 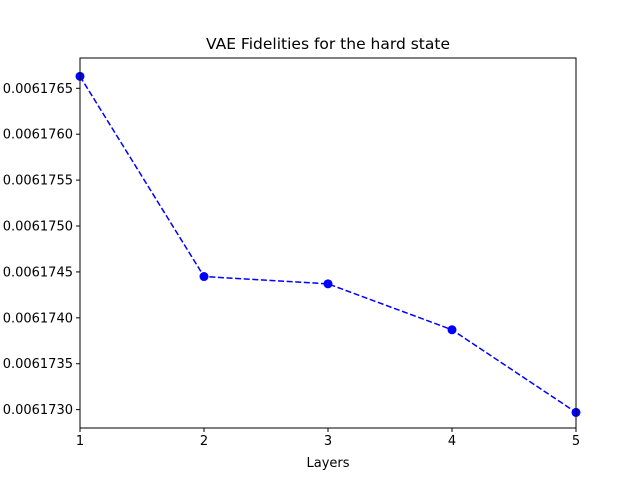 I want to click on x-axis-label: Layers, so click(x=327, y=463).